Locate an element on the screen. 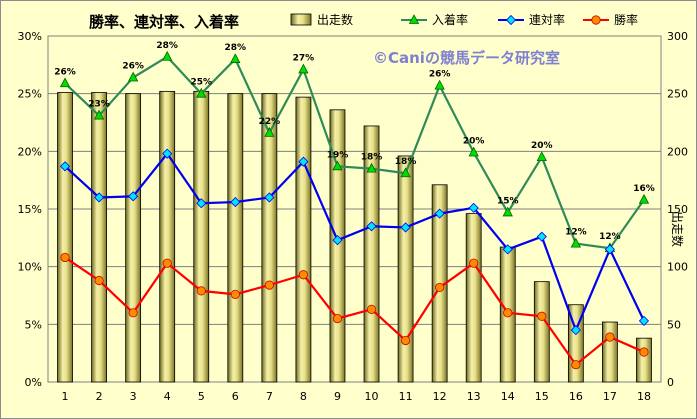 The height and width of the screenshot is (419, 697). watermark-text: ©Caniの競馬データ研究室 is located at coordinates (466, 58).